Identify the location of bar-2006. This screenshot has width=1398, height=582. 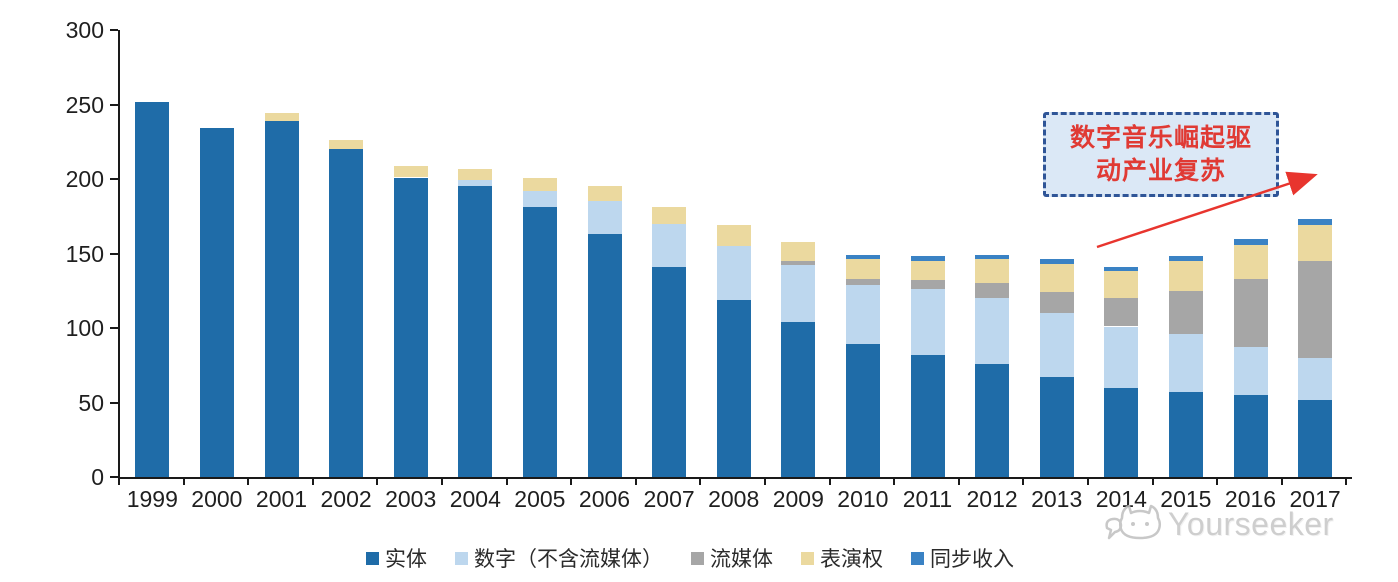
(604, 238).